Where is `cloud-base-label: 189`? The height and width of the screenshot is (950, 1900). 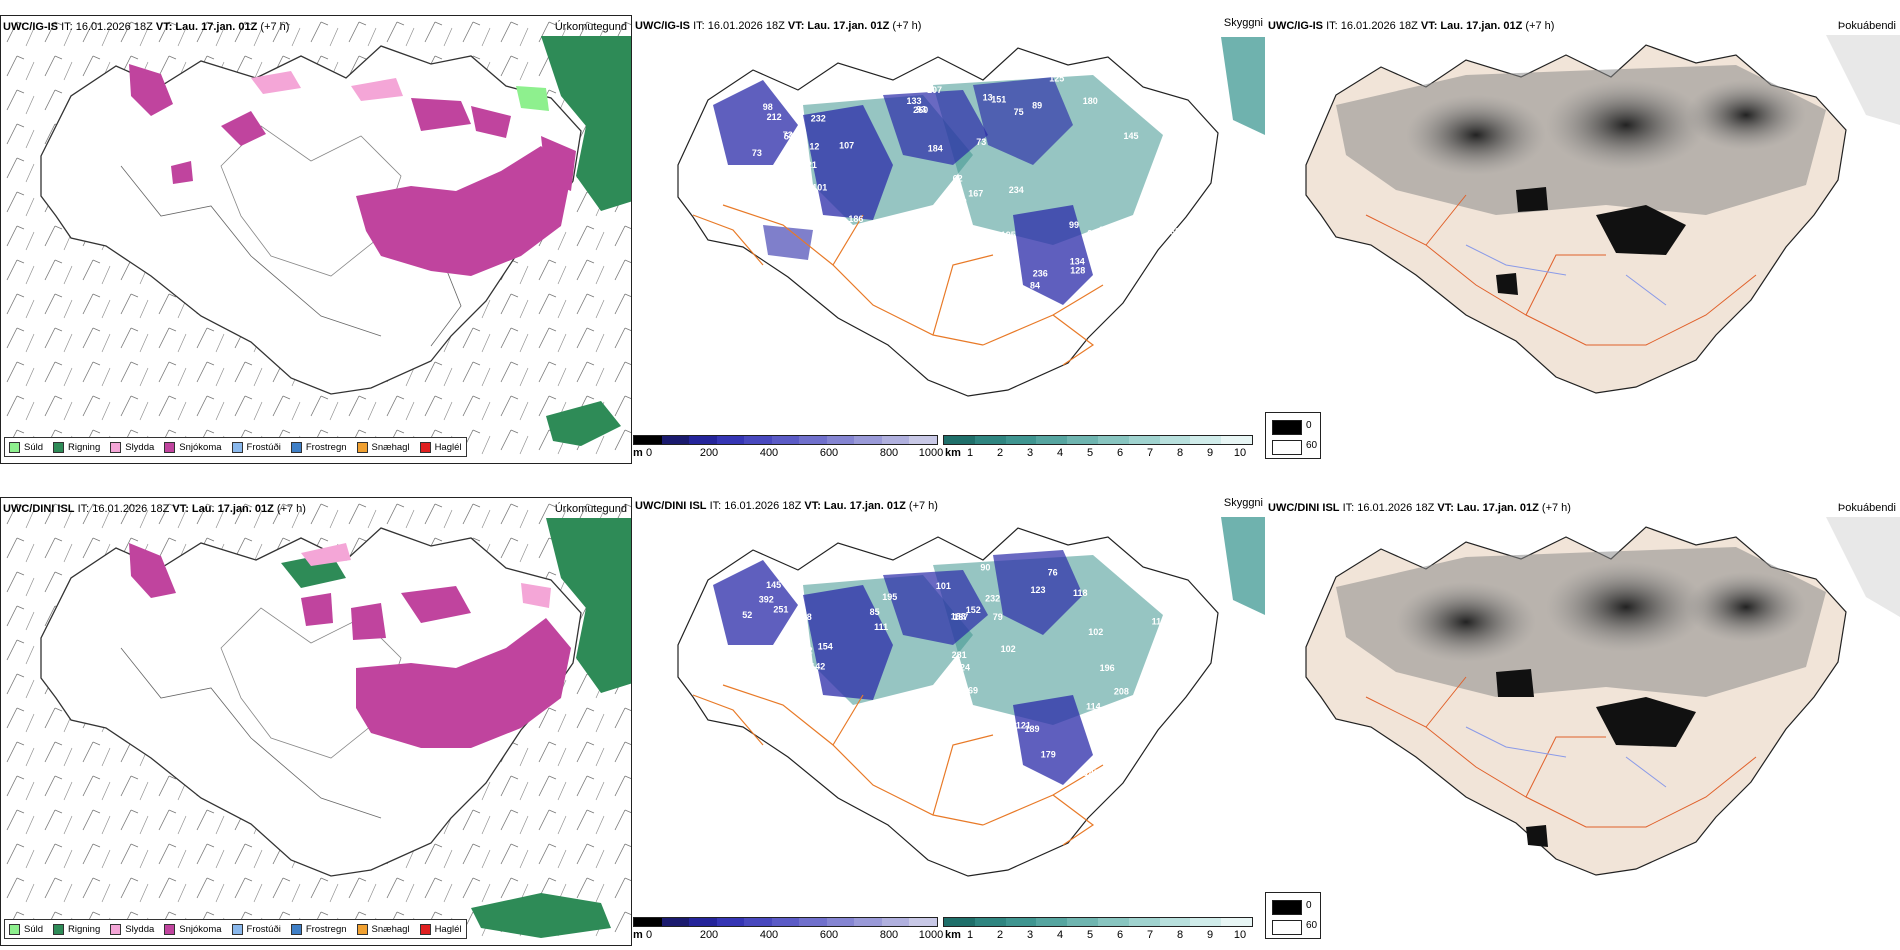
cloud-base-label: 189 is located at coordinates (1032, 729).